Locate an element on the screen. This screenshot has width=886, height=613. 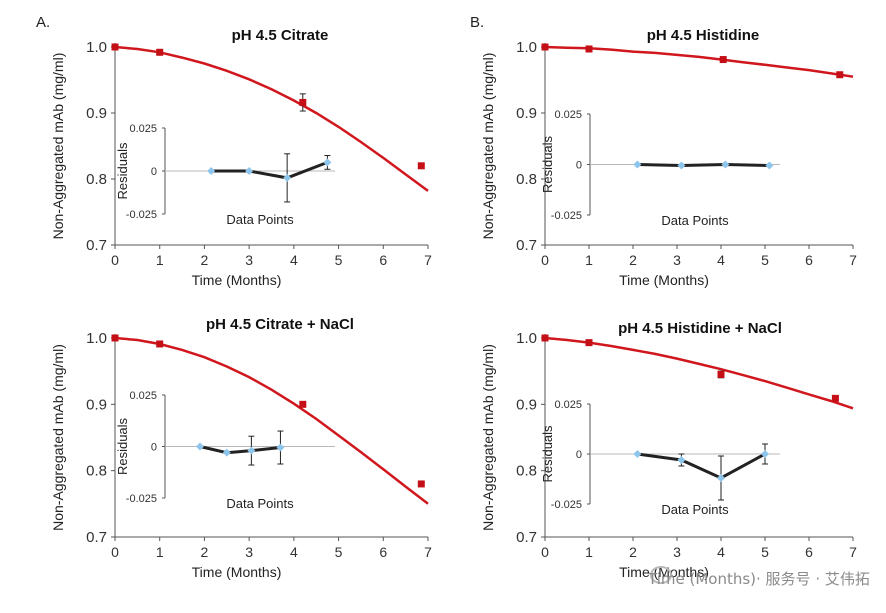
chart3-ytick-label: 0.9 is located at coordinates (96, 404).